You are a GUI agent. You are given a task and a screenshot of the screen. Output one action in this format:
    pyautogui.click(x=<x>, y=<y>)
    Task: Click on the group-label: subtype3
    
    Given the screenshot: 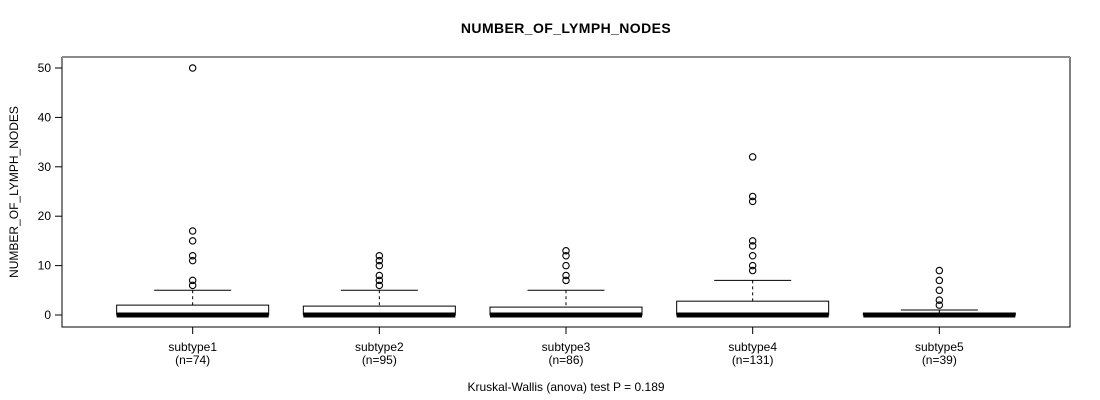 What is the action you would take?
    pyautogui.click(x=566, y=347)
    